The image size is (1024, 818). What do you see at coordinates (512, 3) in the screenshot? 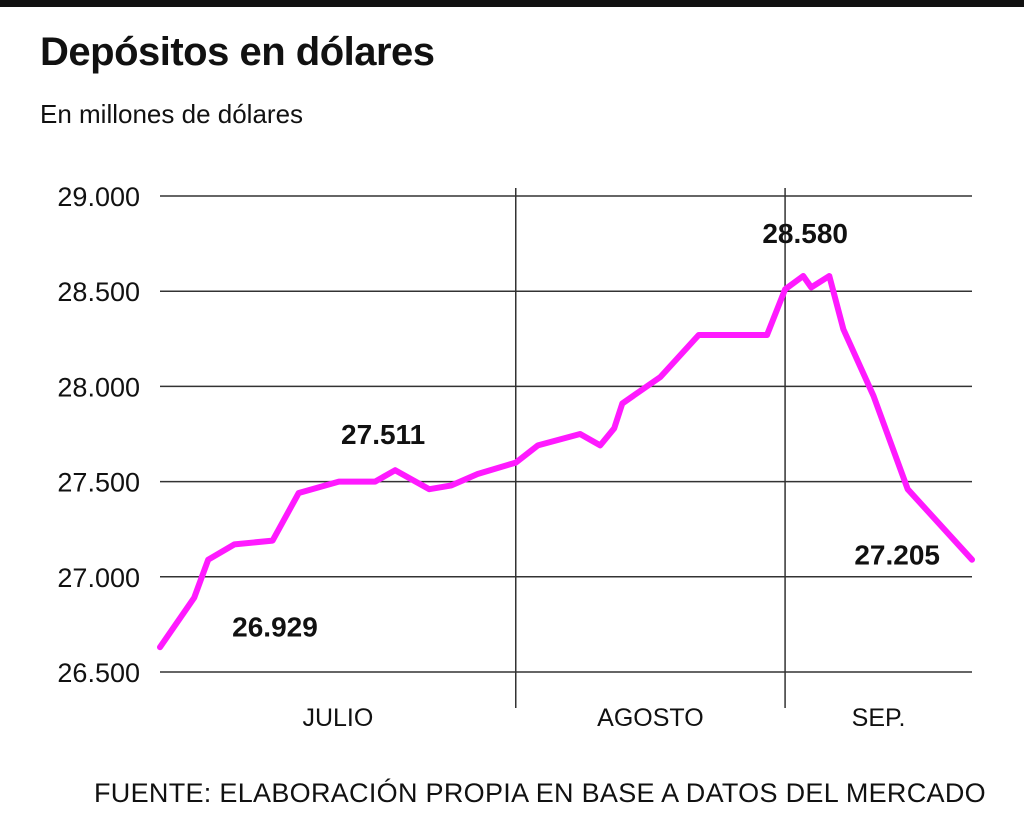
I see `top-rule` at bounding box center [512, 3].